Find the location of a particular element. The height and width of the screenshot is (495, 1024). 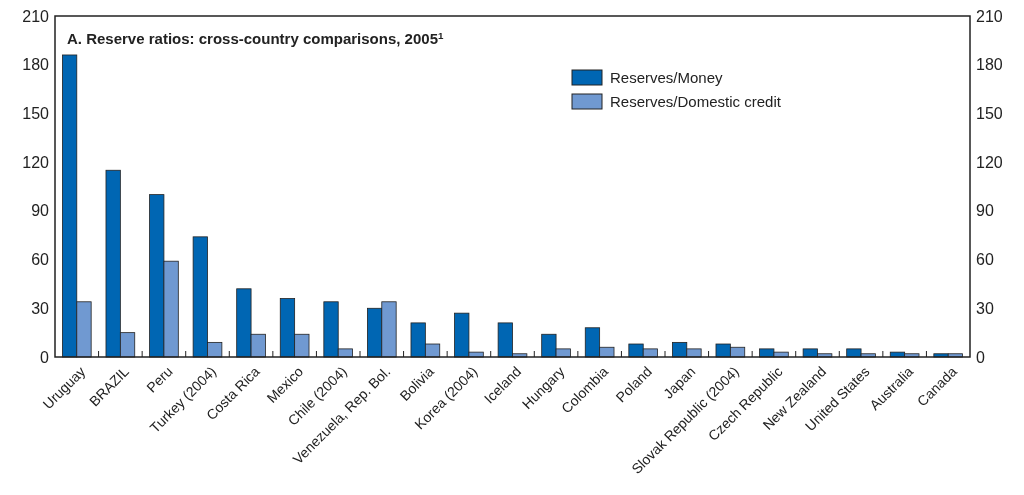

y-tick-label: 0 is located at coordinates (45, 357).